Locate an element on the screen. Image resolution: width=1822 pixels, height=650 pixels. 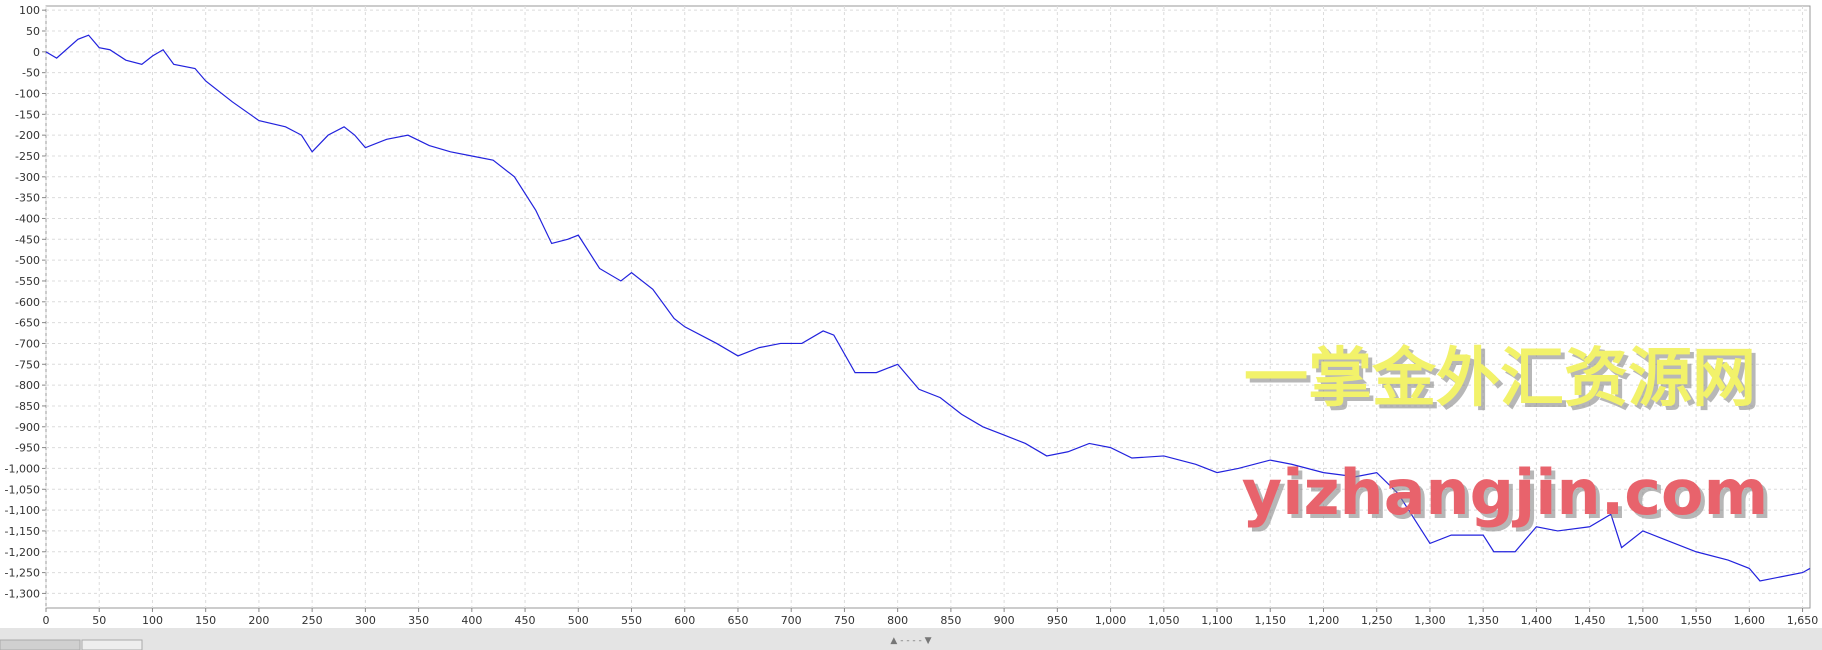
x-tick-label: 1,400 is located at coordinates (1537, 620).